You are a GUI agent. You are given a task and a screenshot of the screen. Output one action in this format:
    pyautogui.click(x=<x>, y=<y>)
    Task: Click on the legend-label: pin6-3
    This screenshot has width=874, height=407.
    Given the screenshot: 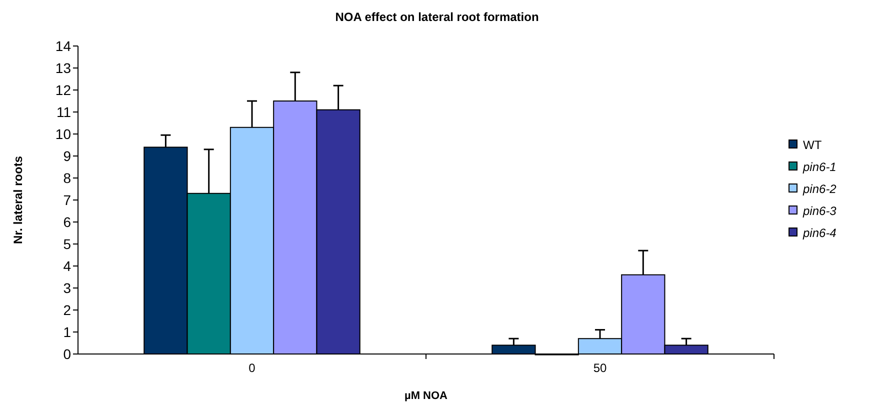 What is the action you would take?
    pyautogui.click(x=819, y=211)
    